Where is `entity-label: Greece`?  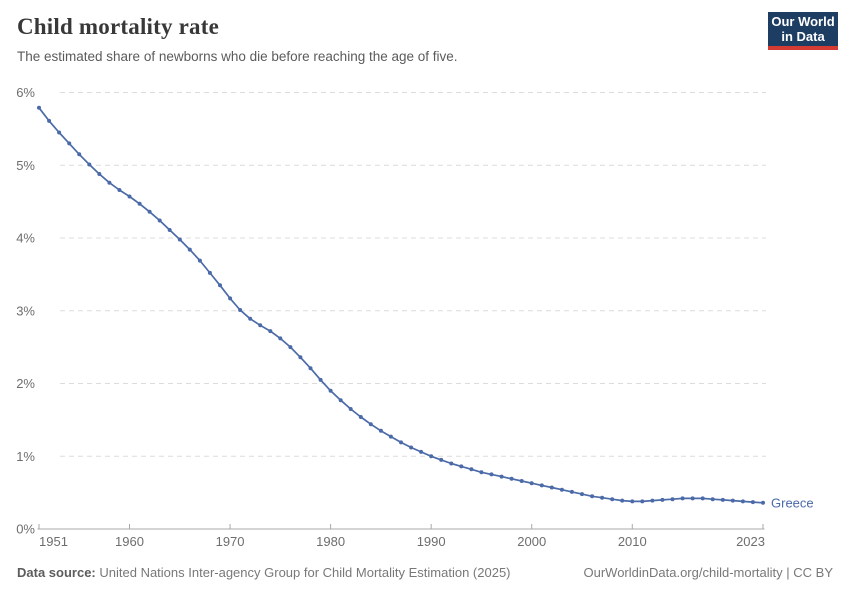
entity-label: Greece is located at coordinates (792, 502).